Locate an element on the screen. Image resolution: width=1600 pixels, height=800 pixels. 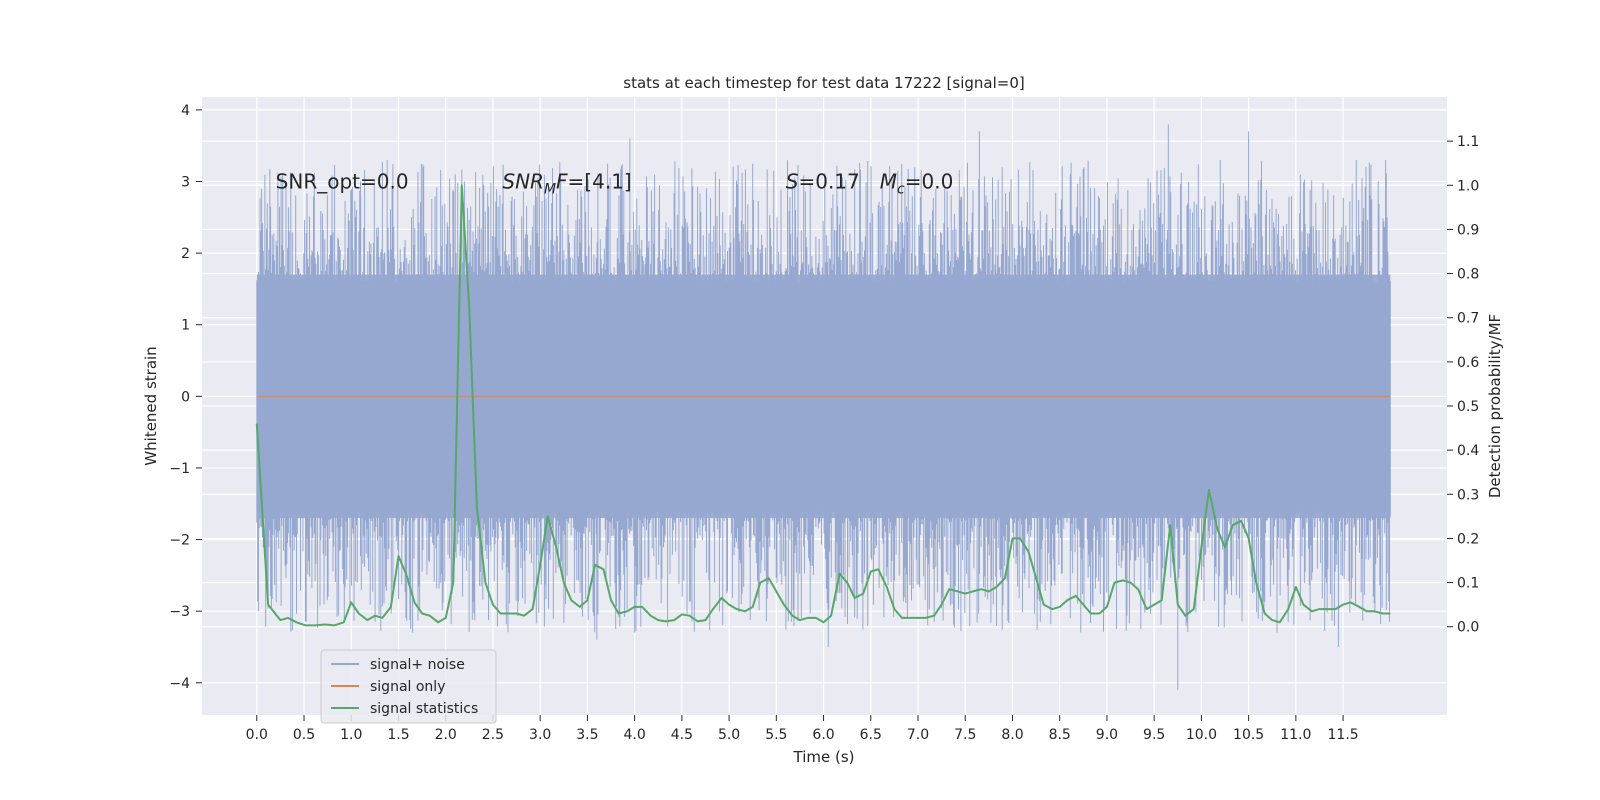
x-tick-label: 7.0 is located at coordinates (918, 735).